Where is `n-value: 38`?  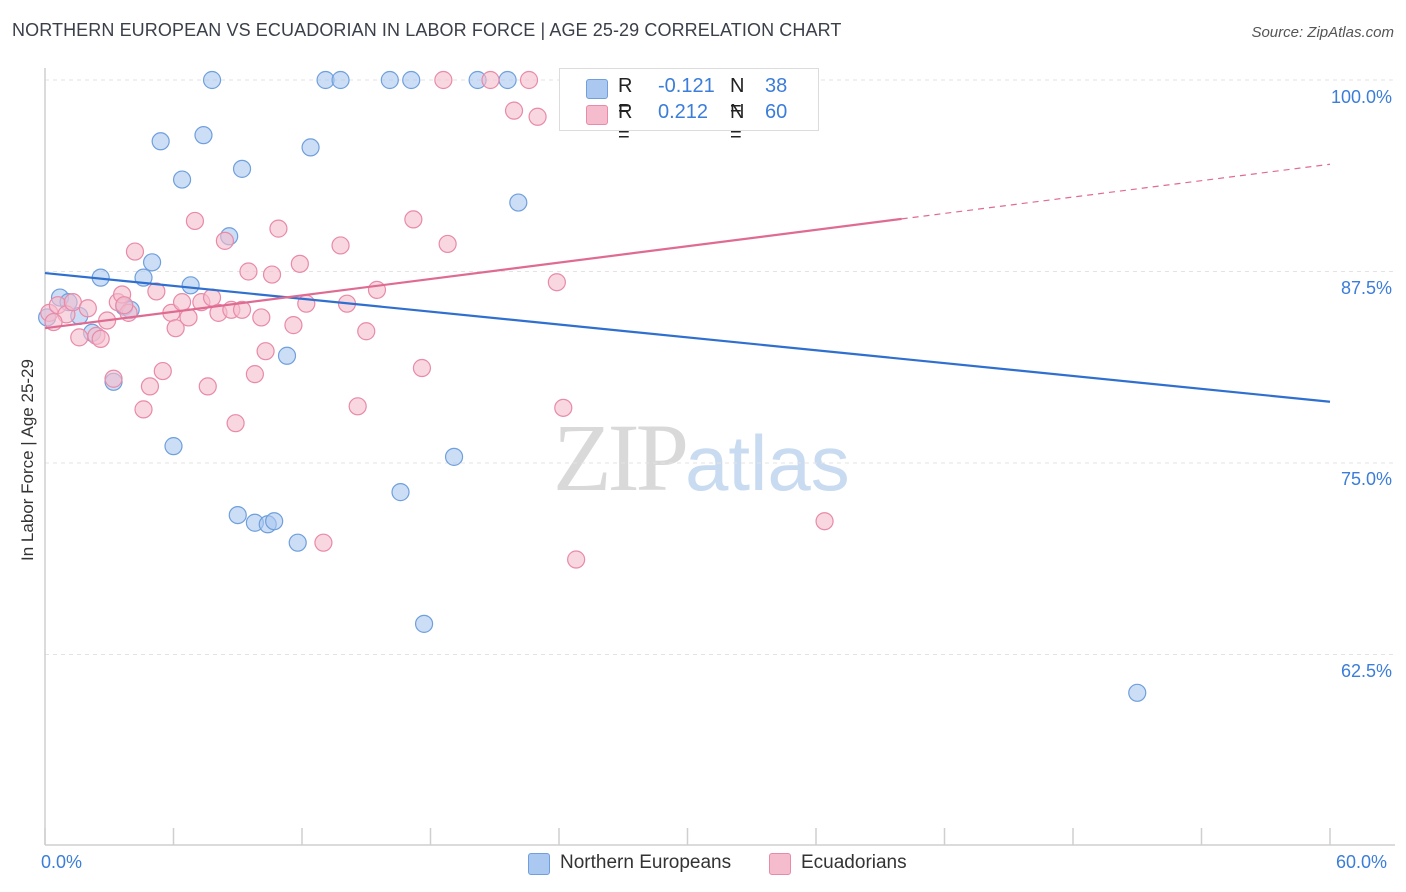 n-value: 38 is located at coordinates (776, 86).